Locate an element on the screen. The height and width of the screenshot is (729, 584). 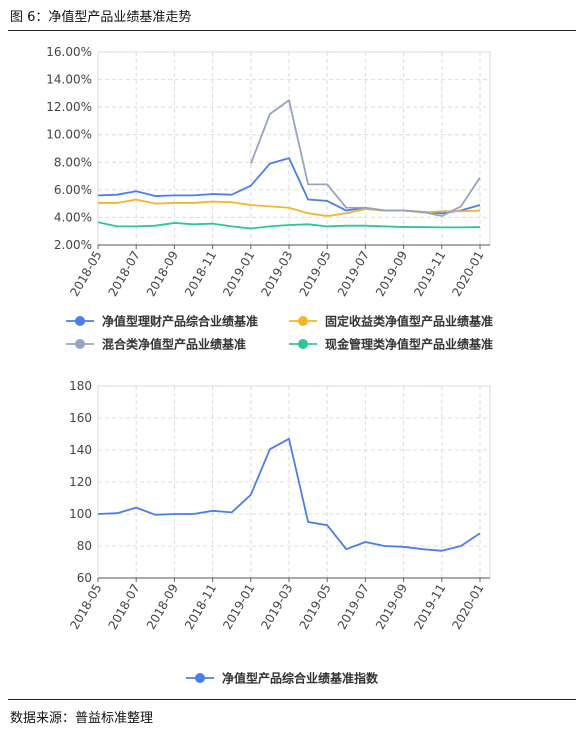
legend-label: 净值型产品综合业绩基准指数 is located at coordinates (300, 678).